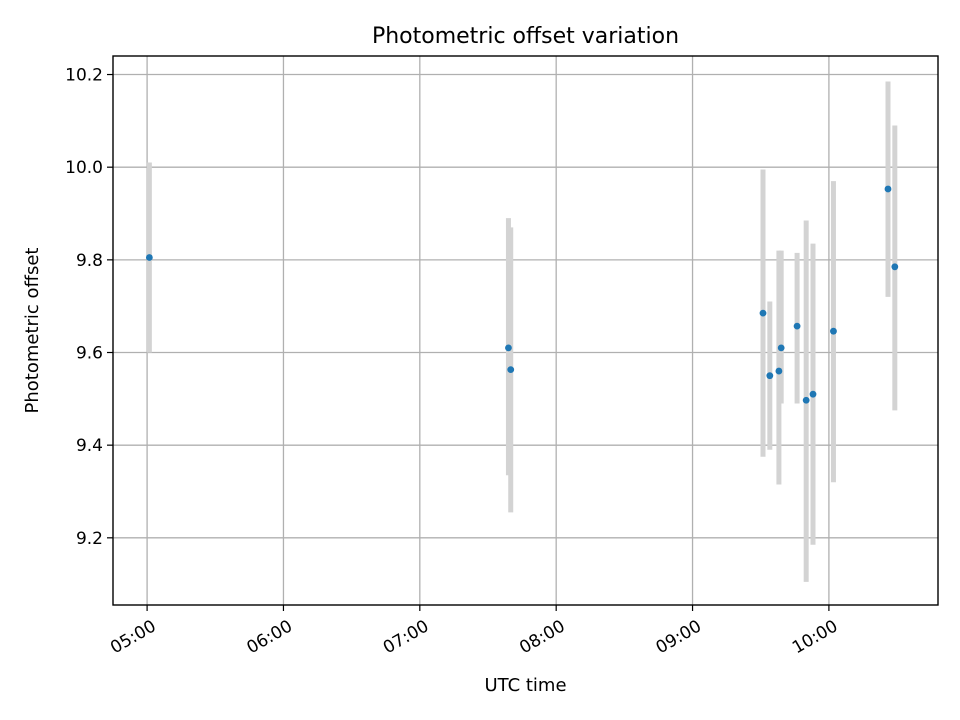  What do you see at coordinates (133, 637) in the screenshot?
I see `x-tick-label: 05:00` at bounding box center [133, 637].